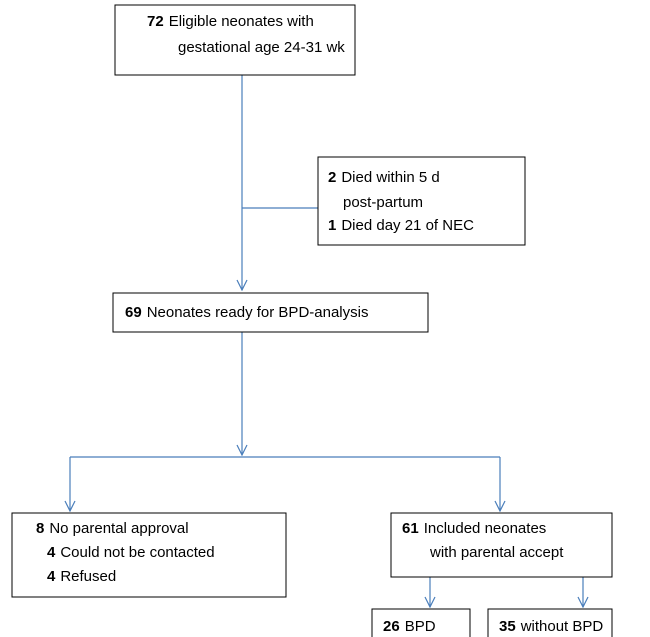 This screenshot has width=650, height=637. Describe the element at coordinates (507, 626) in the screenshot. I see `count: 35` at that location.